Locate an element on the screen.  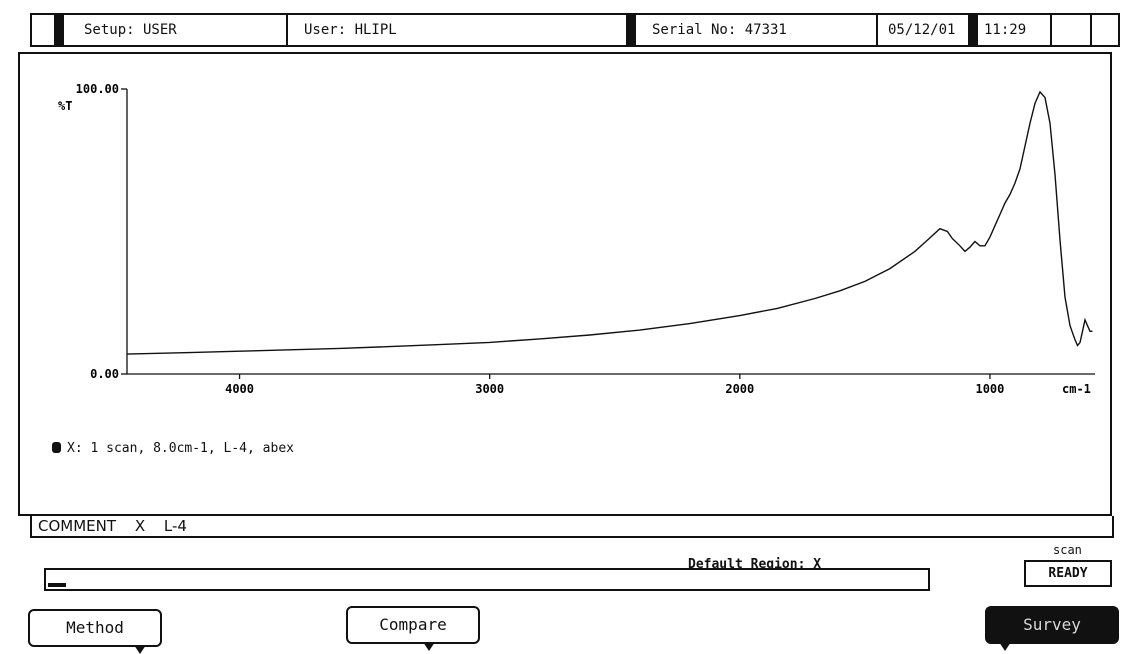
time-label: 11:29 is located at coordinates (1005, 30).